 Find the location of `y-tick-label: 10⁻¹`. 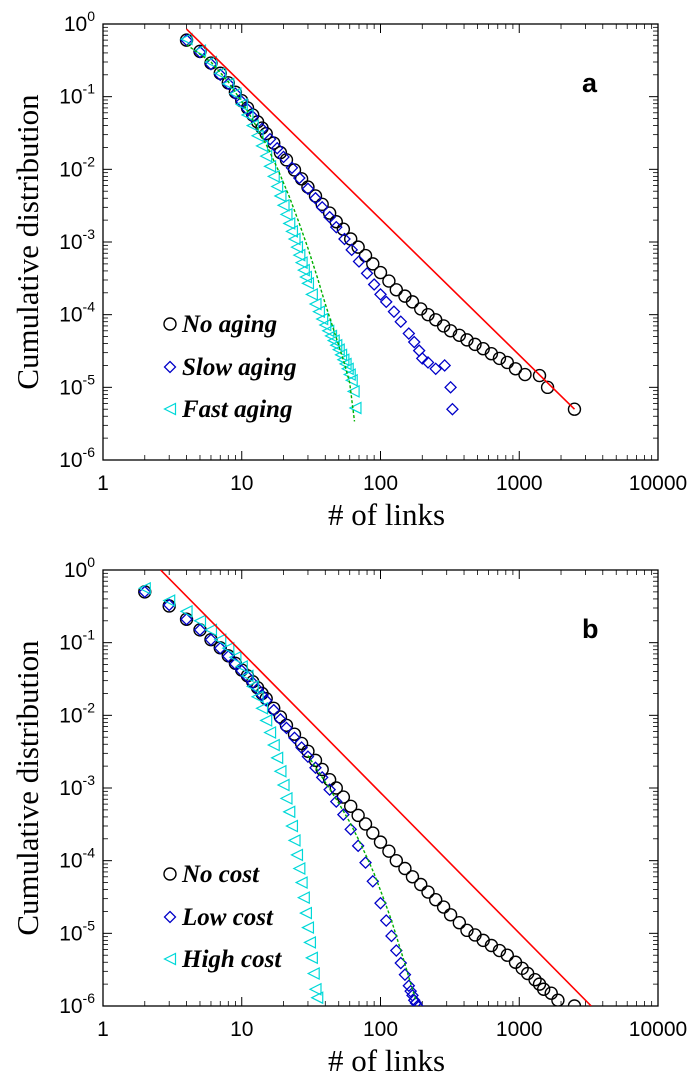

y-tick-label: 10⁻¹ is located at coordinates (77, 95).